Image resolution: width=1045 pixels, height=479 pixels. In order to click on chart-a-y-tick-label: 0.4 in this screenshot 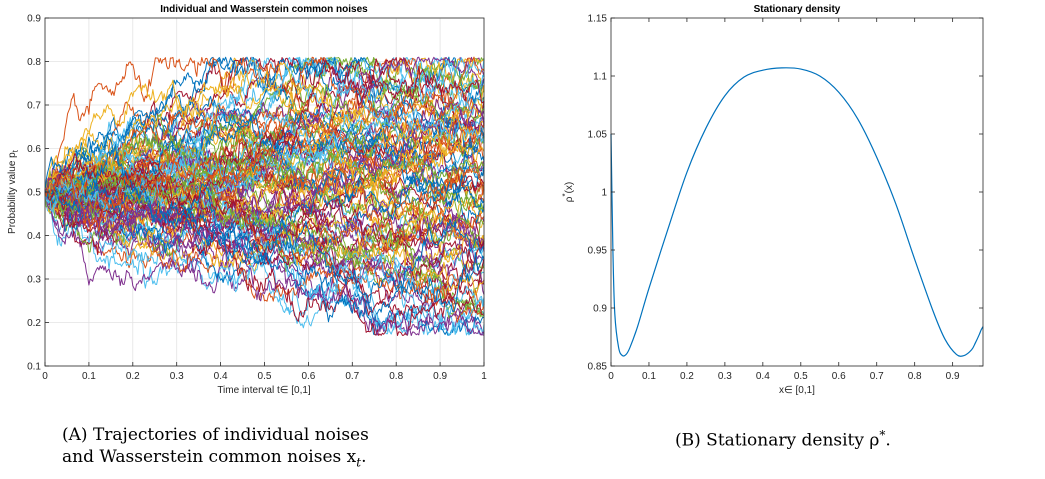, I will do `click(34, 236)`.